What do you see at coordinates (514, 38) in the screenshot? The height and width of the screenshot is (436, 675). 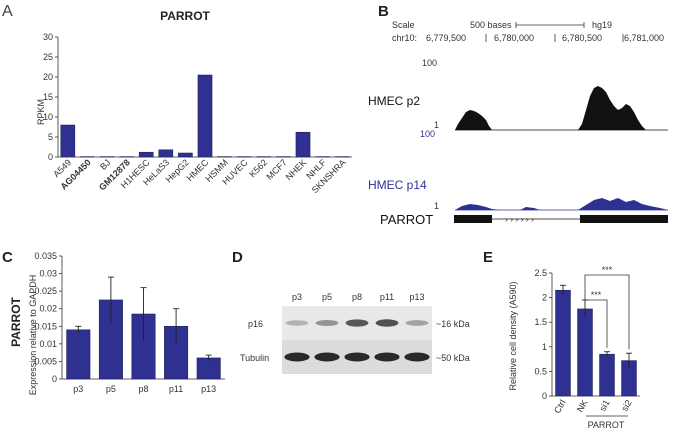 I see `position-2: 6,780,000` at bounding box center [514, 38].